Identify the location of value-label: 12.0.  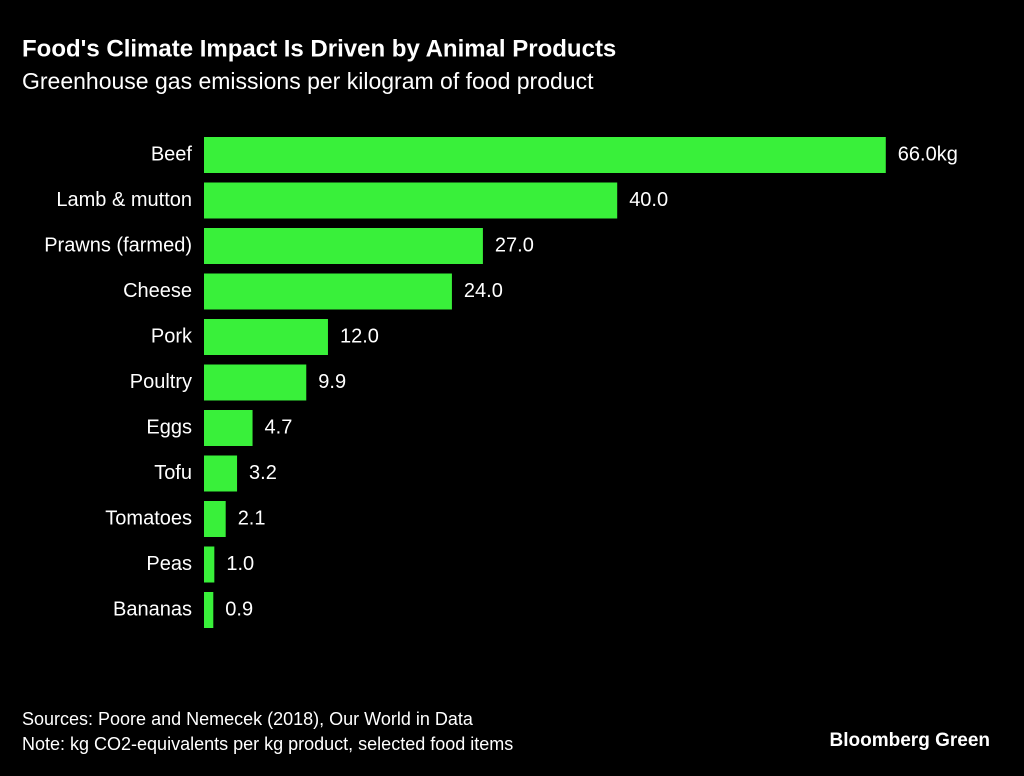
(359, 336).